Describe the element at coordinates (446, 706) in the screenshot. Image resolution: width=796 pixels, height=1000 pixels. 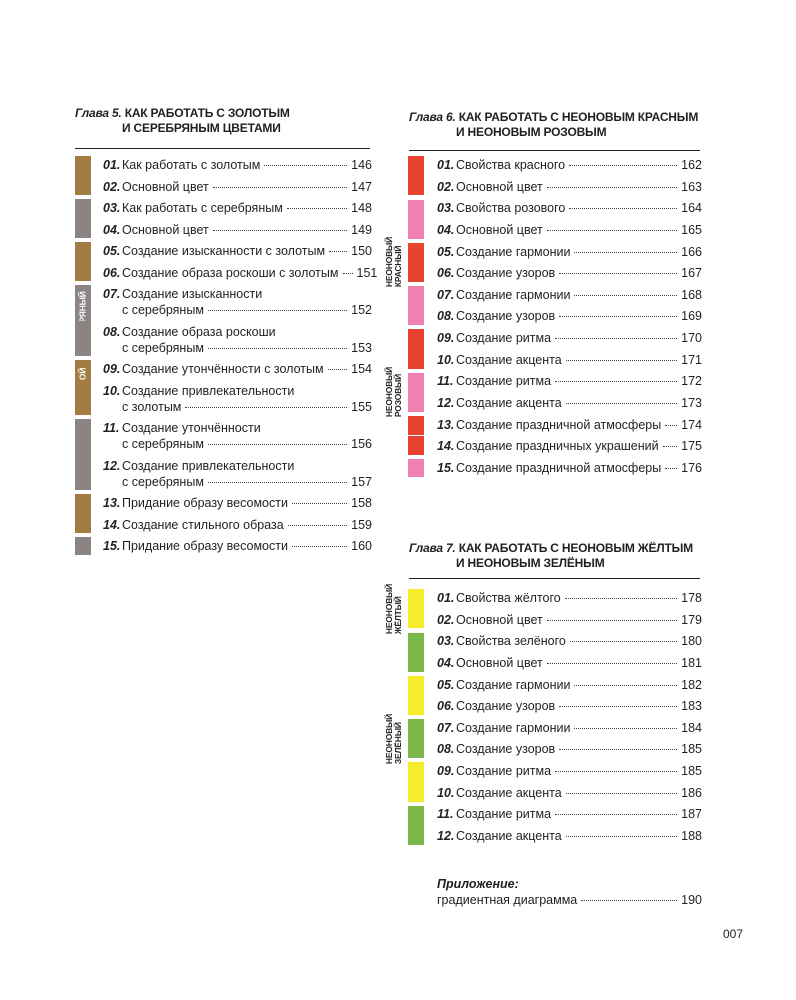
I see `entry-number: 06.` at that location.